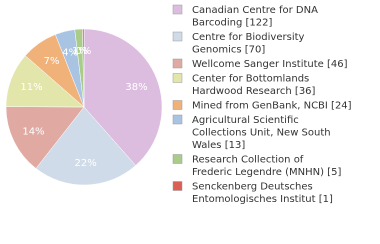 Image resolution: width=380 pixels, height=244 pixels. I want to click on legend-label: Entomologisches Institut [1], so click(262, 199).